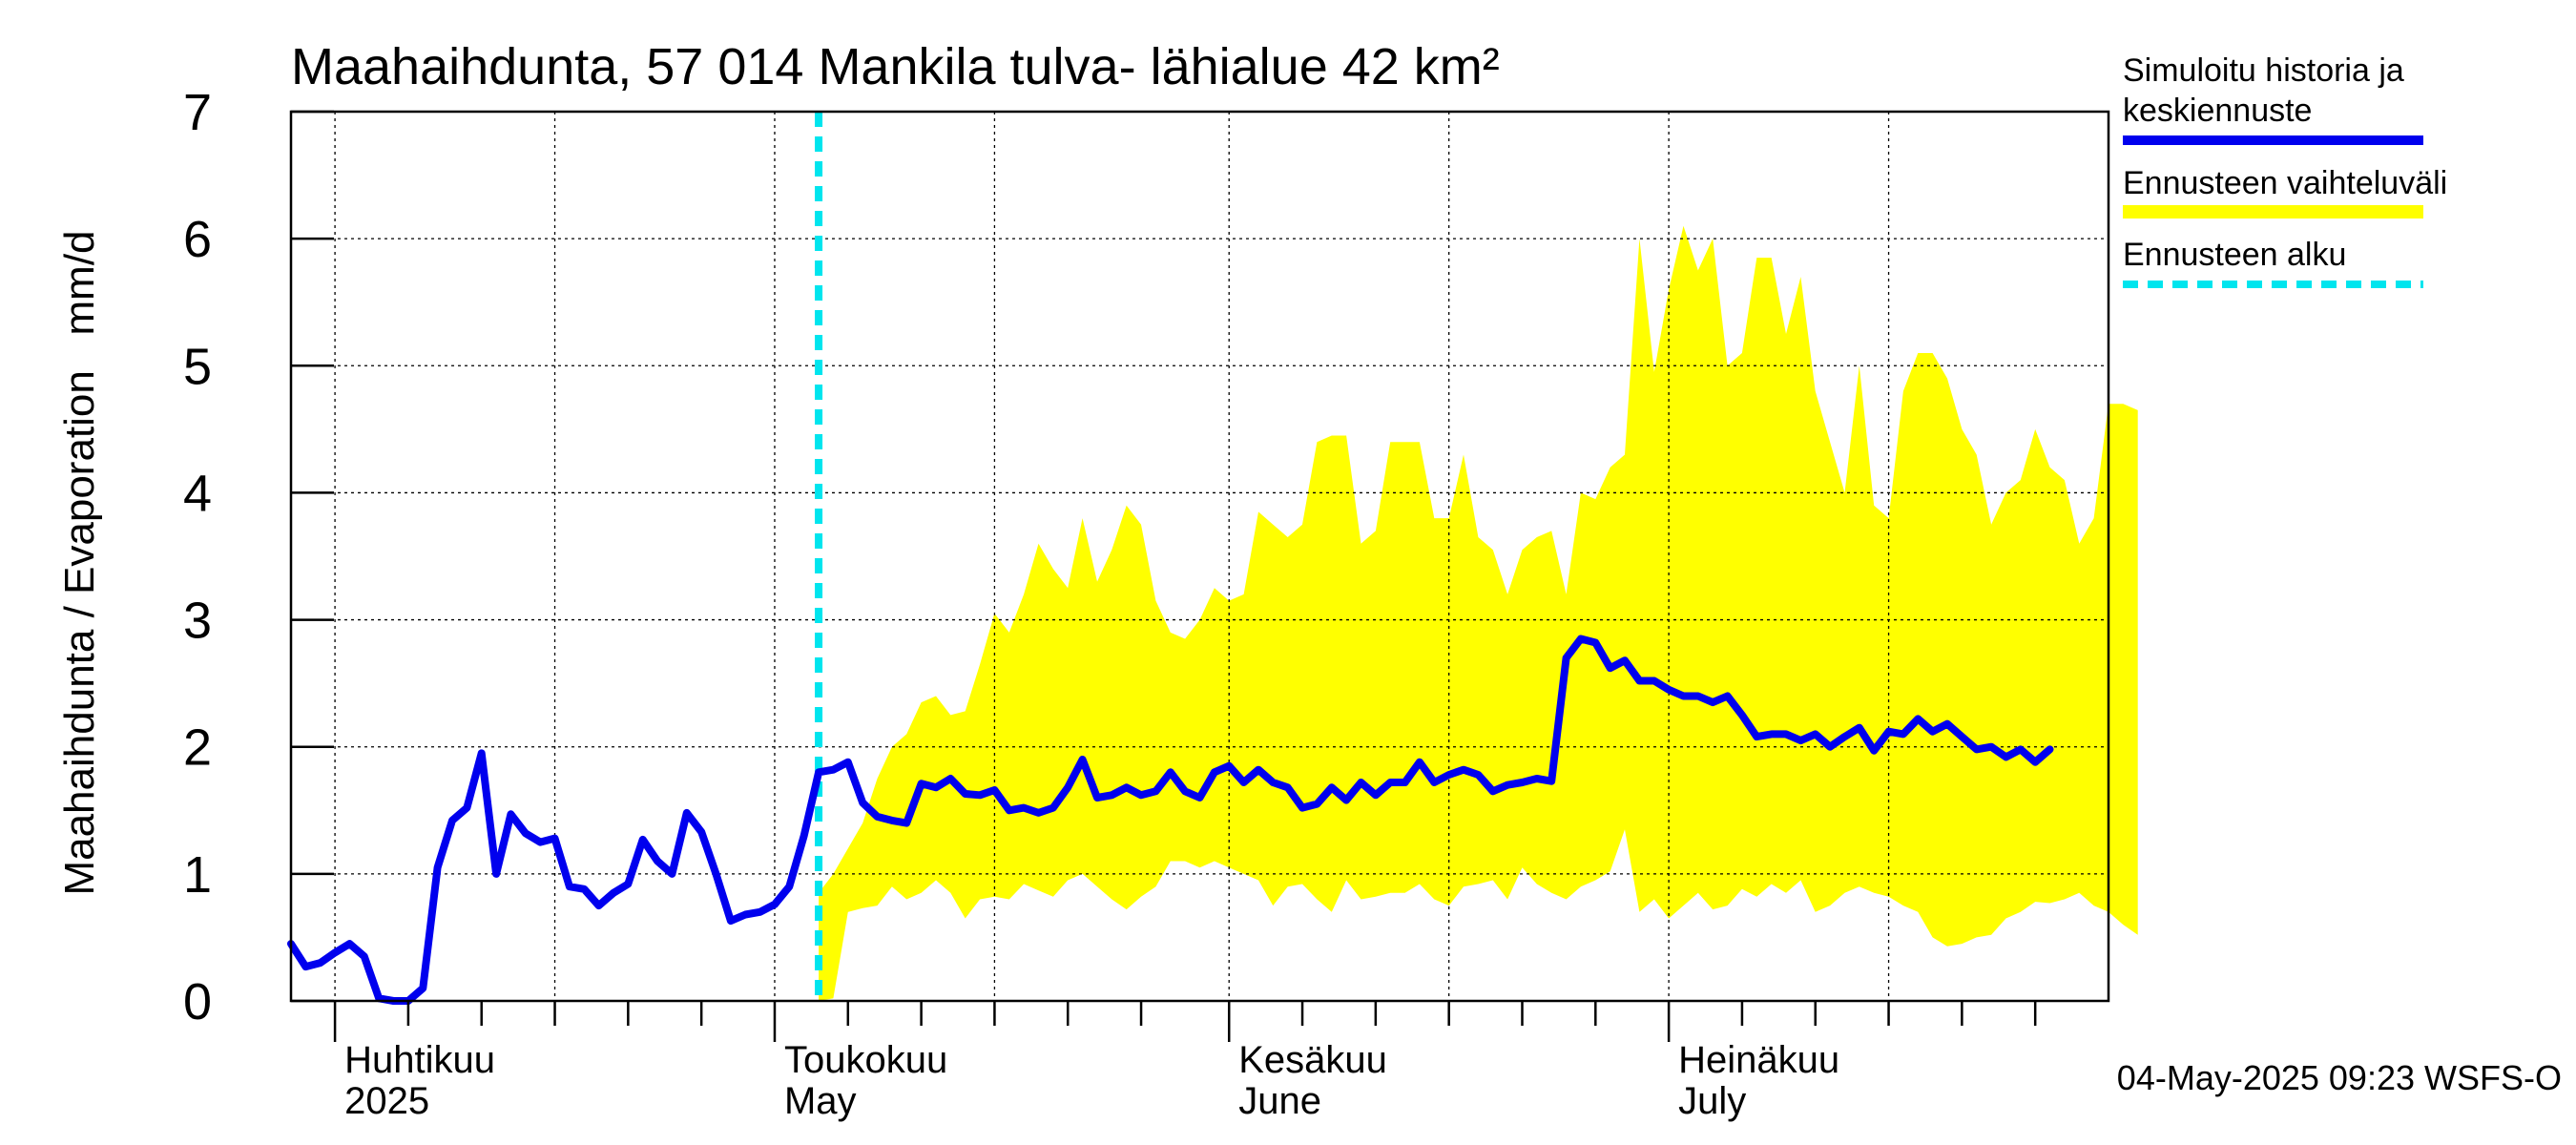 Image resolution: width=2576 pixels, height=1145 pixels. What do you see at coordinates (386, 1101) in the screenshot?
I see `x-month-label-secondary: 2025` at bounding box center [386, 1101].